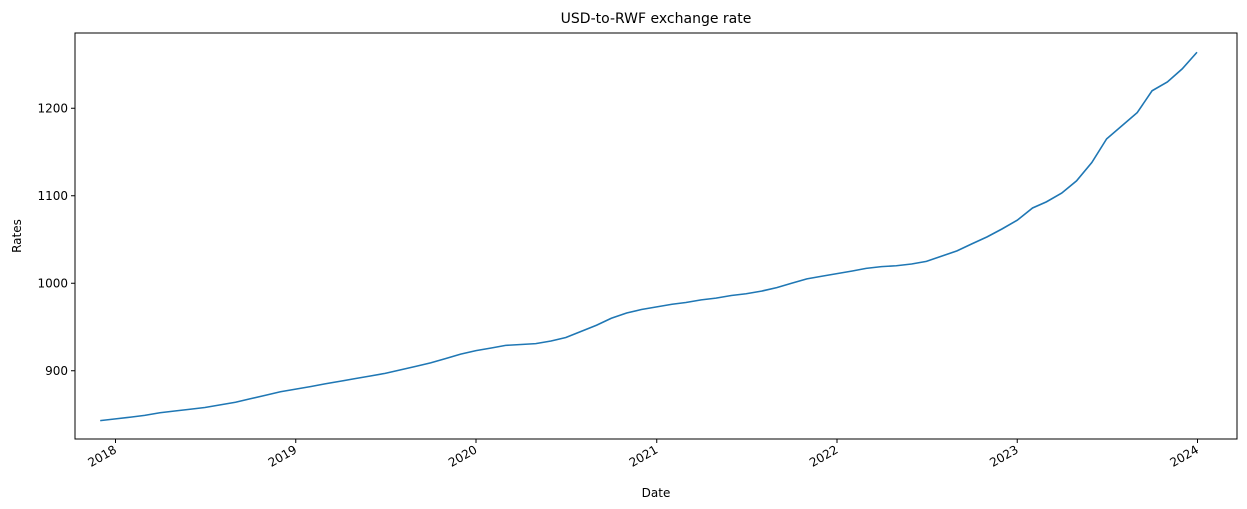 The width and height of the screenshot is (1247, 509). Describe the element at coordinates (282, 455) in the screenshot. I see `x-tick-label: 2019` at that location.